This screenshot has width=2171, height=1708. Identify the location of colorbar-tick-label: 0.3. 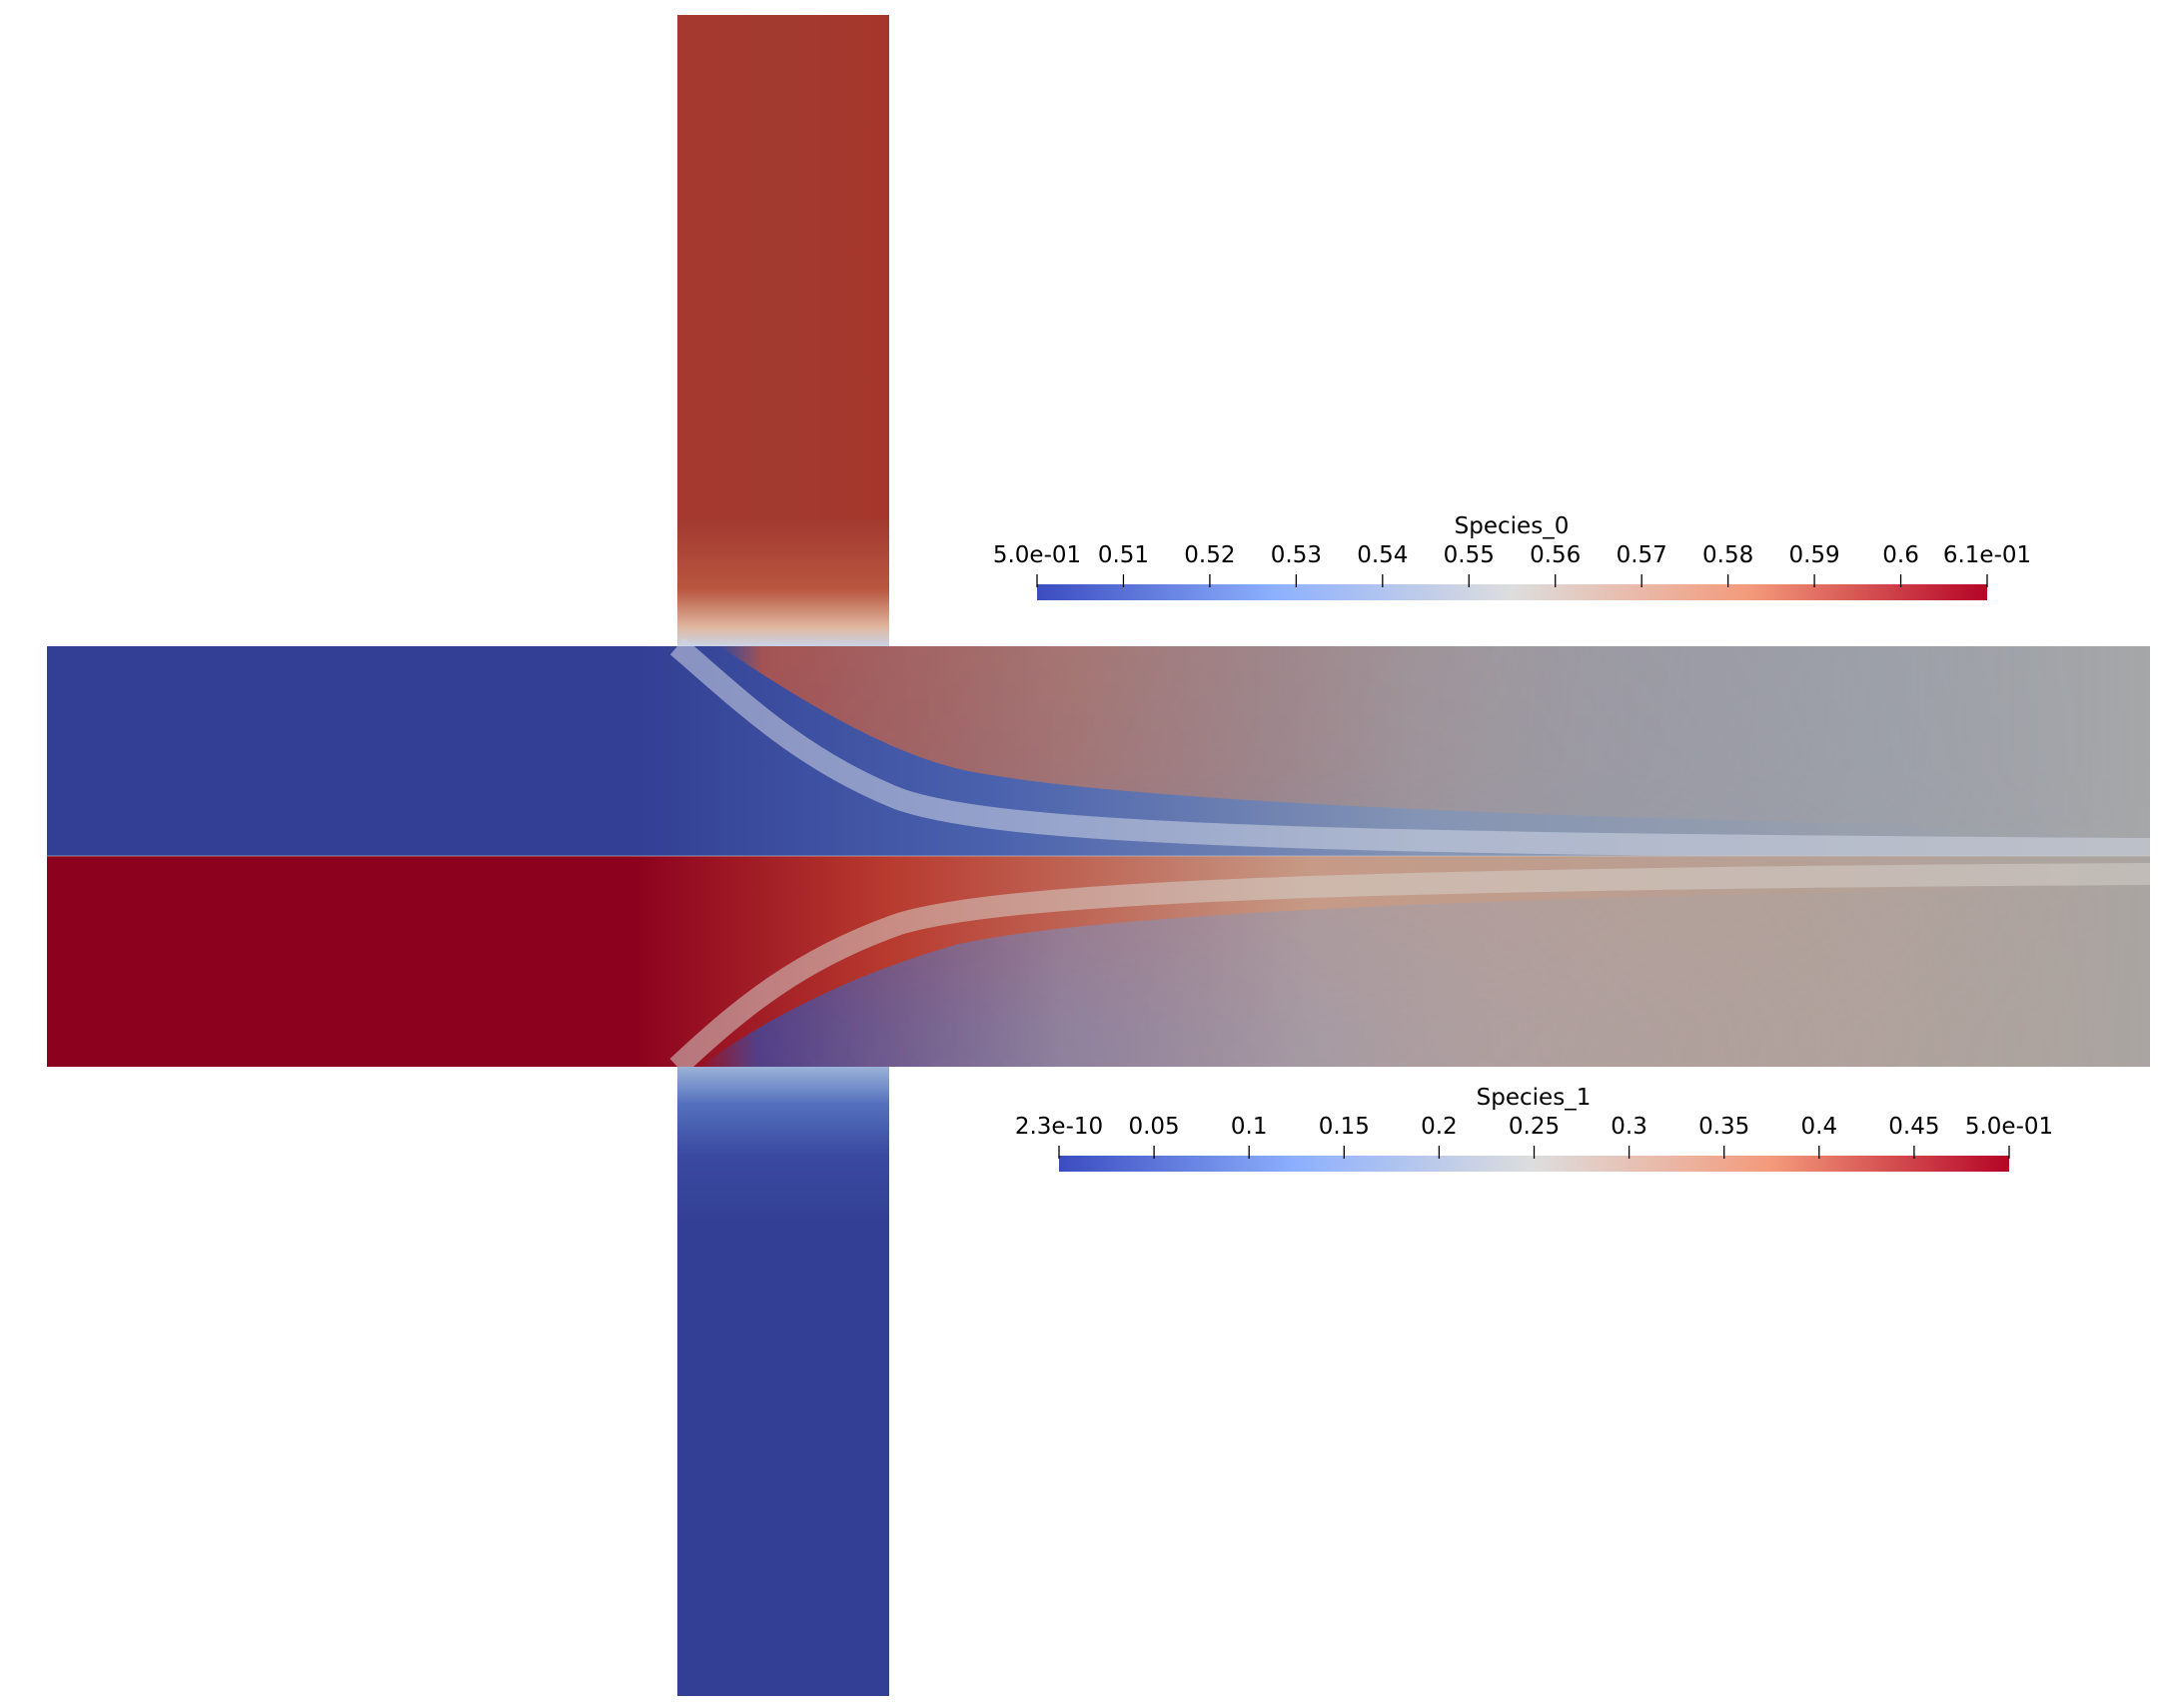
(1629, 1127).